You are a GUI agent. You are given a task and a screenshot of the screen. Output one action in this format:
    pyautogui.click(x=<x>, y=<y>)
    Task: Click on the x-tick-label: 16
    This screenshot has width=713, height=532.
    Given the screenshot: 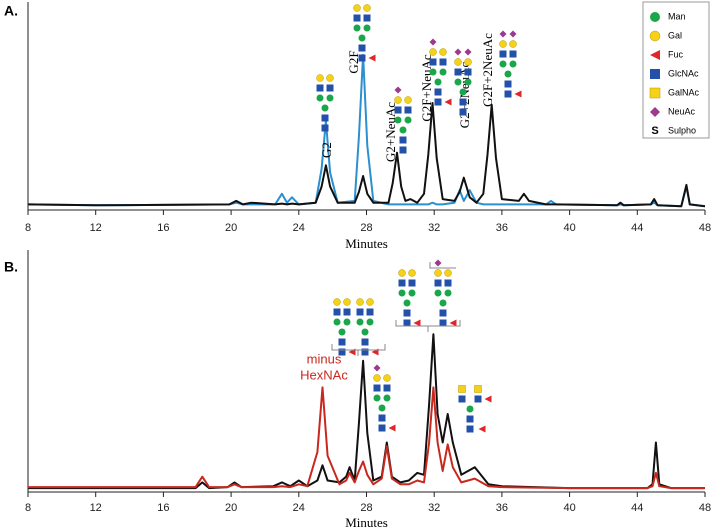 What is the action you would take?
    pyautogui.click(x=163, y=508)
    